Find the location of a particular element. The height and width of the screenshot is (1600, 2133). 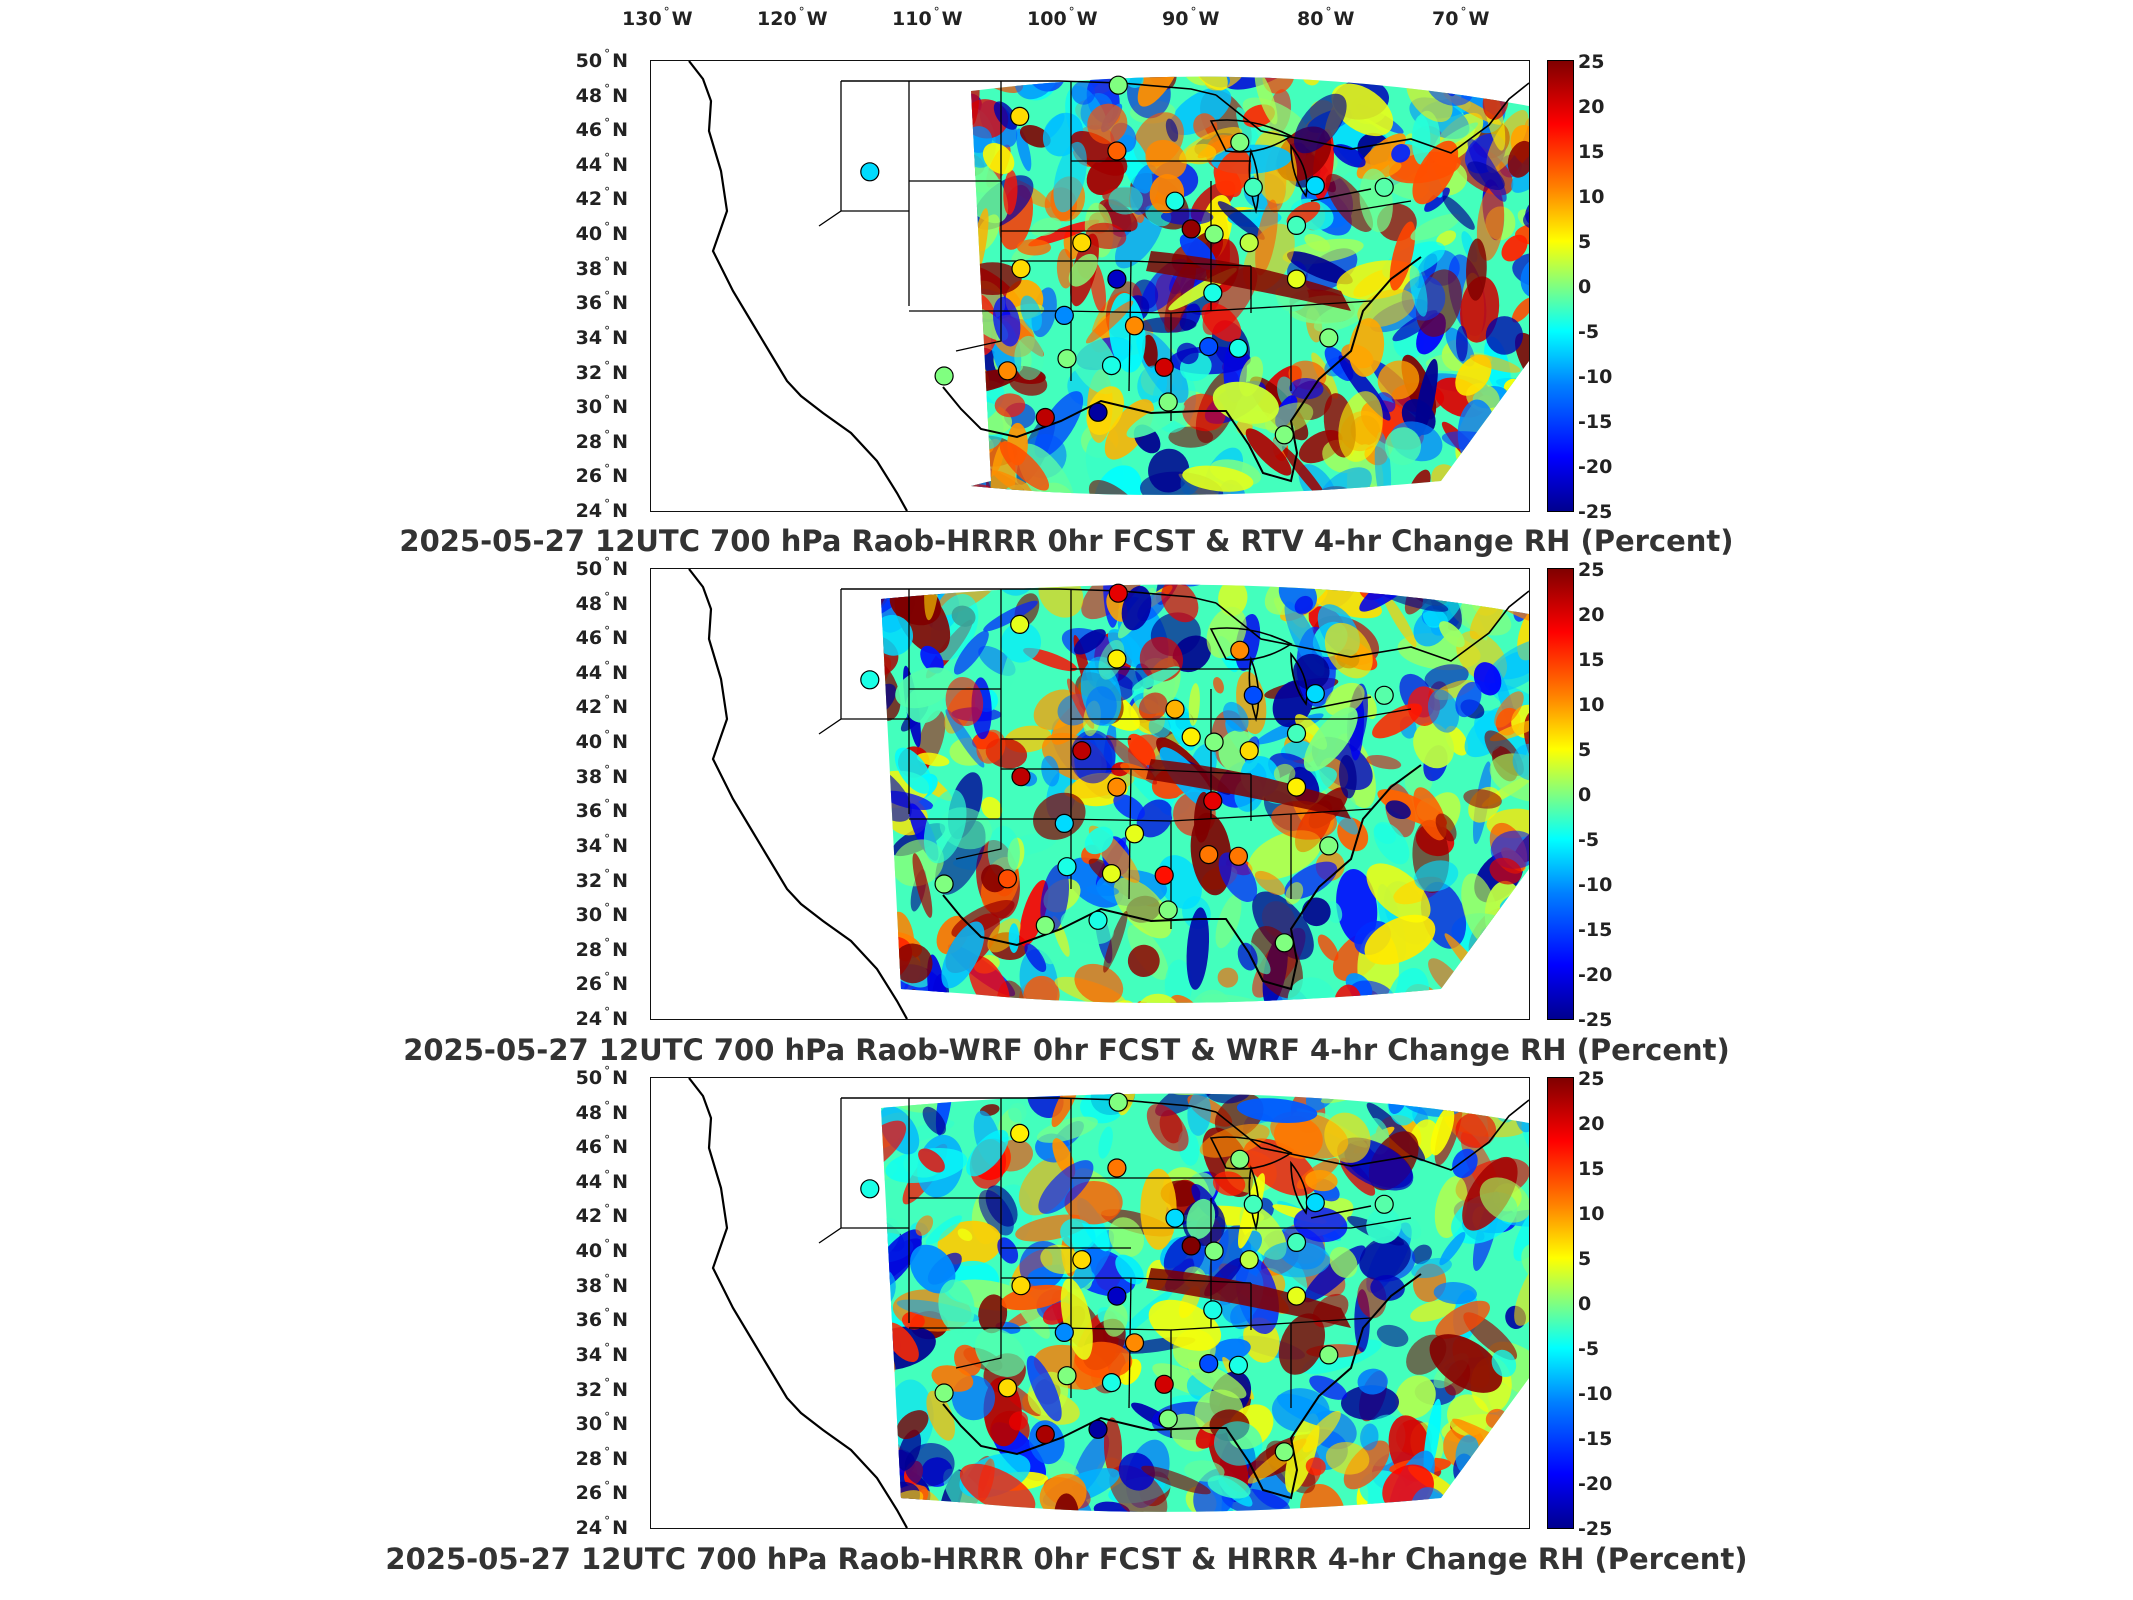

longitude-tick-label: 80 ° W is located at coordinates (1326, 17).